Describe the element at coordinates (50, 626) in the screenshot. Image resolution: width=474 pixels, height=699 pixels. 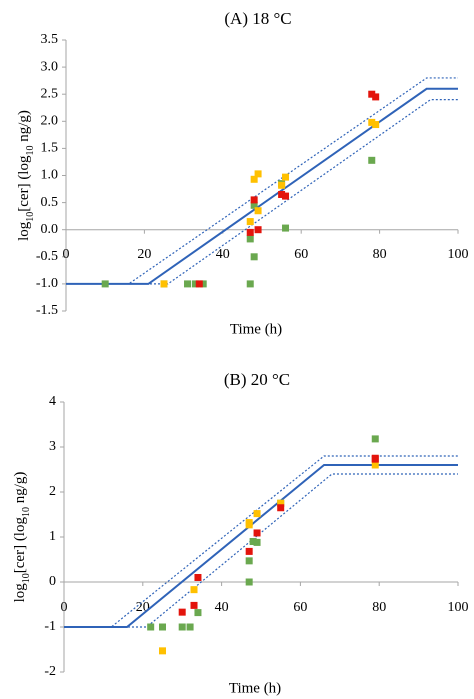
I see `y-tick-label: -1` at that location.